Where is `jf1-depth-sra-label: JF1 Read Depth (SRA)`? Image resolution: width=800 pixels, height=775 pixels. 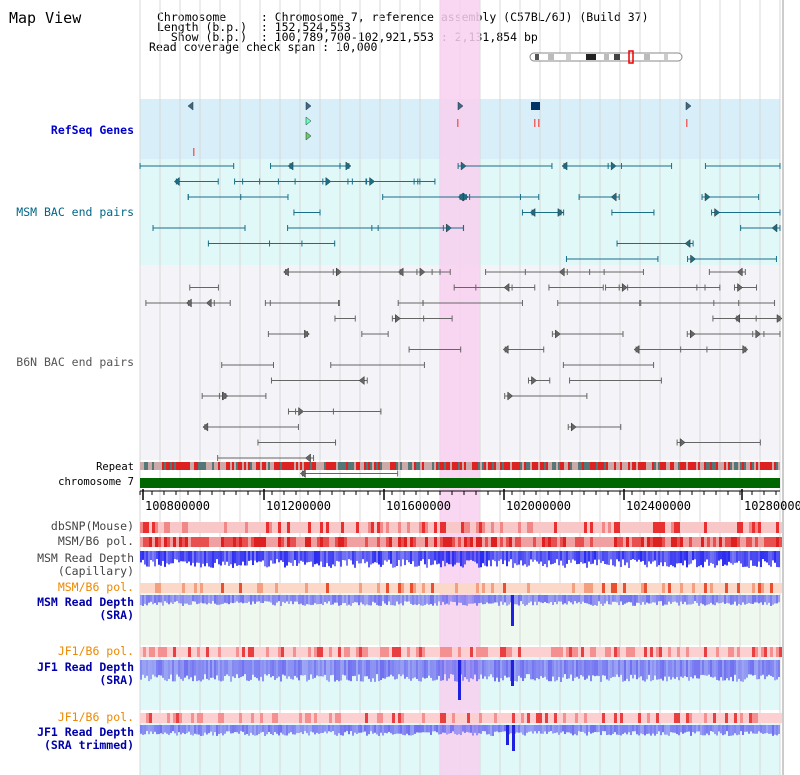
jf1-depth-sra-label: JF1 Read Depth (SRA) is located at coordinates (85, 673).